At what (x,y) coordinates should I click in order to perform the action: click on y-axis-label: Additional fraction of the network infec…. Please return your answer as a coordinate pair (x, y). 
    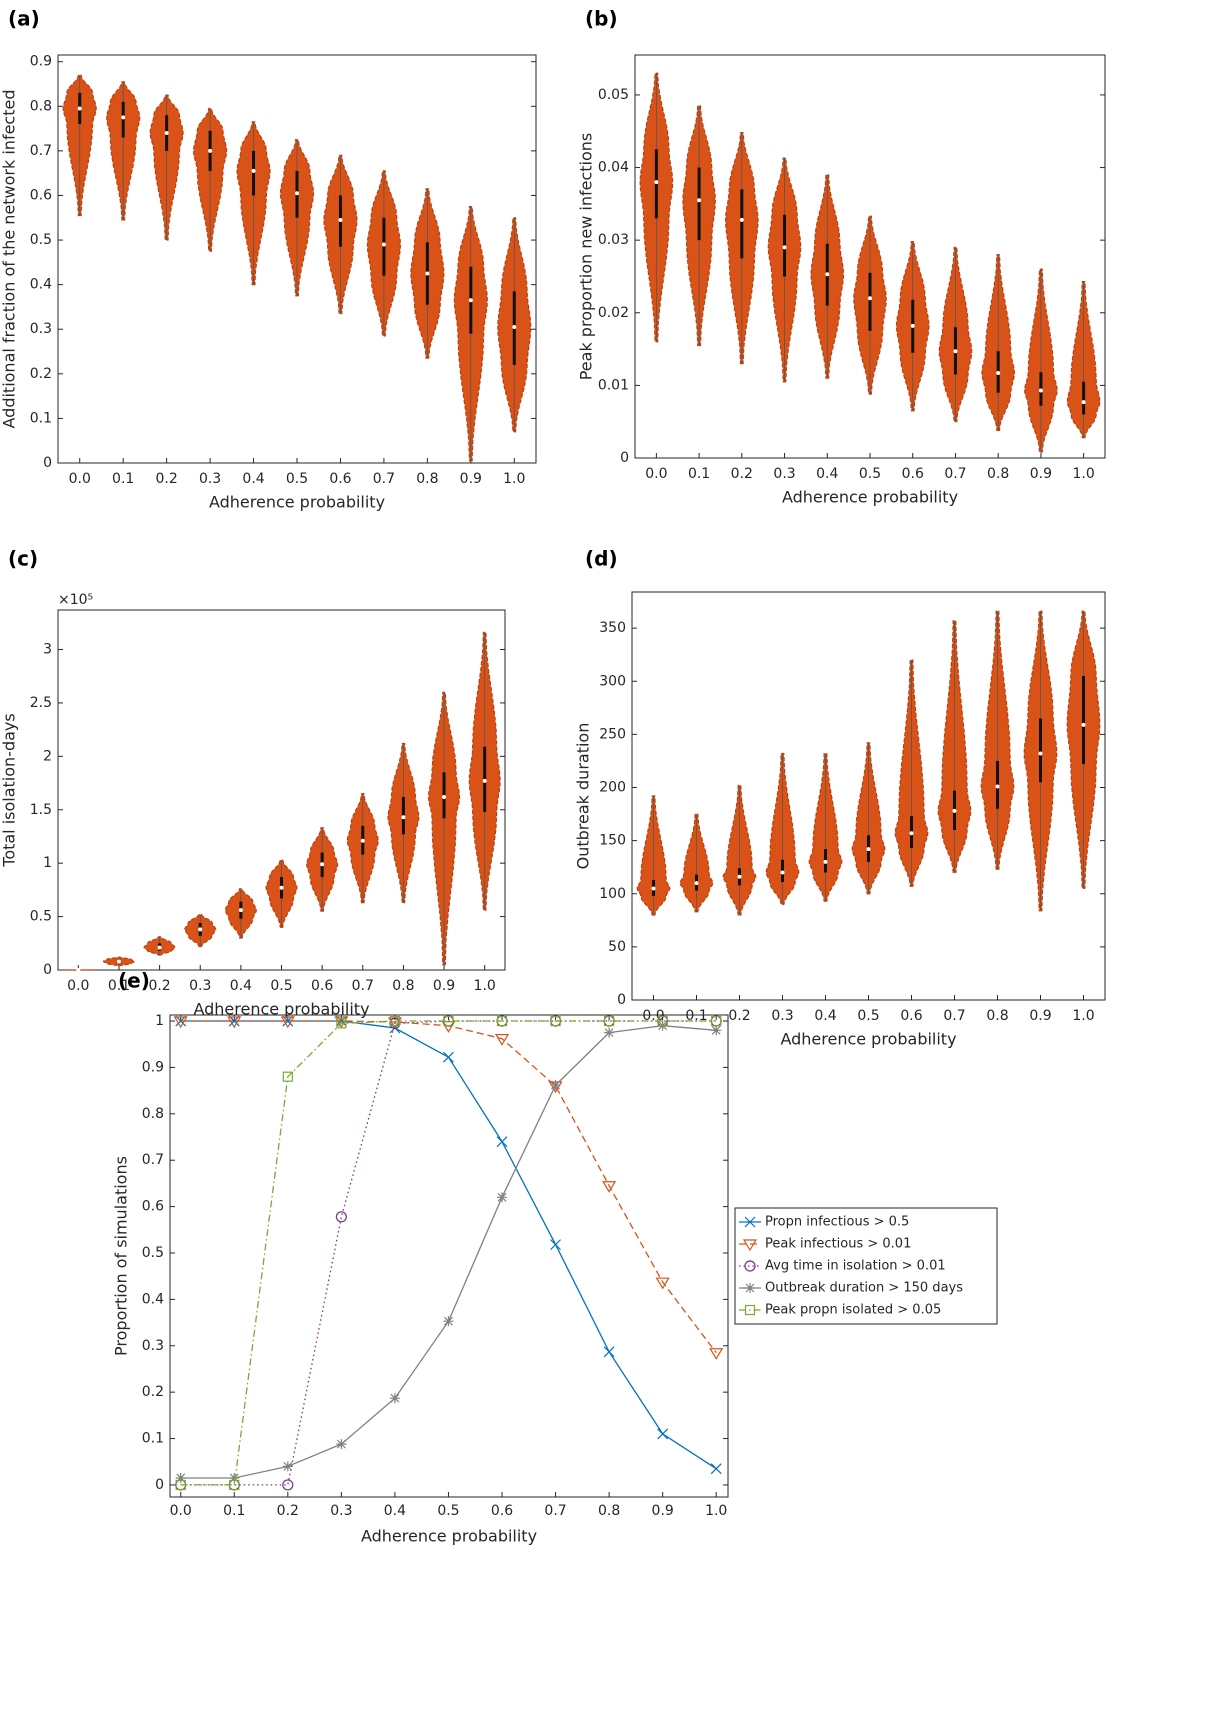
    Looking at the image, I should click on (9, 259).